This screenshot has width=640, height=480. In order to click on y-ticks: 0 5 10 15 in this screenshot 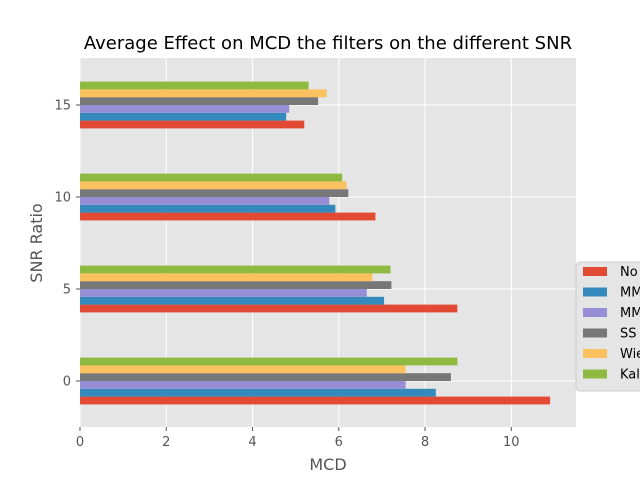, I will do `click(67, 244)`.